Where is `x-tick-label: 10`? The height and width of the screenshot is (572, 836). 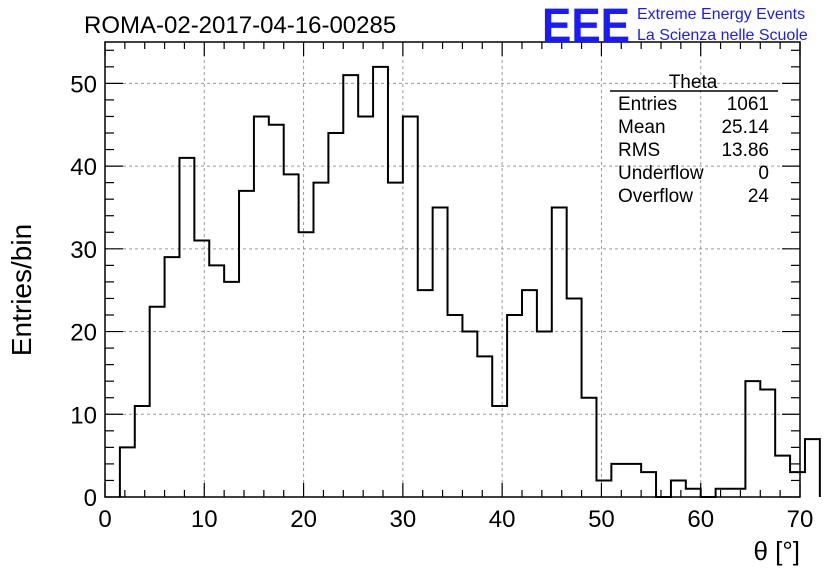
x-tick-label: 10 is located at coordinates (204, 519).